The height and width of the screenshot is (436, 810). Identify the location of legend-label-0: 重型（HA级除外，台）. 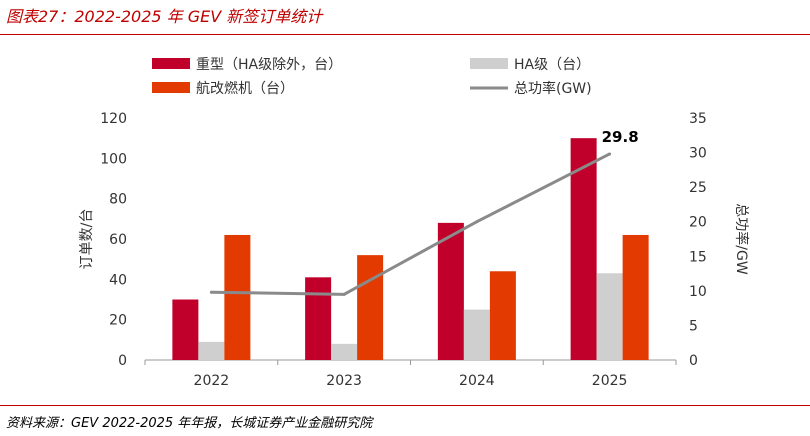
(269, 65).